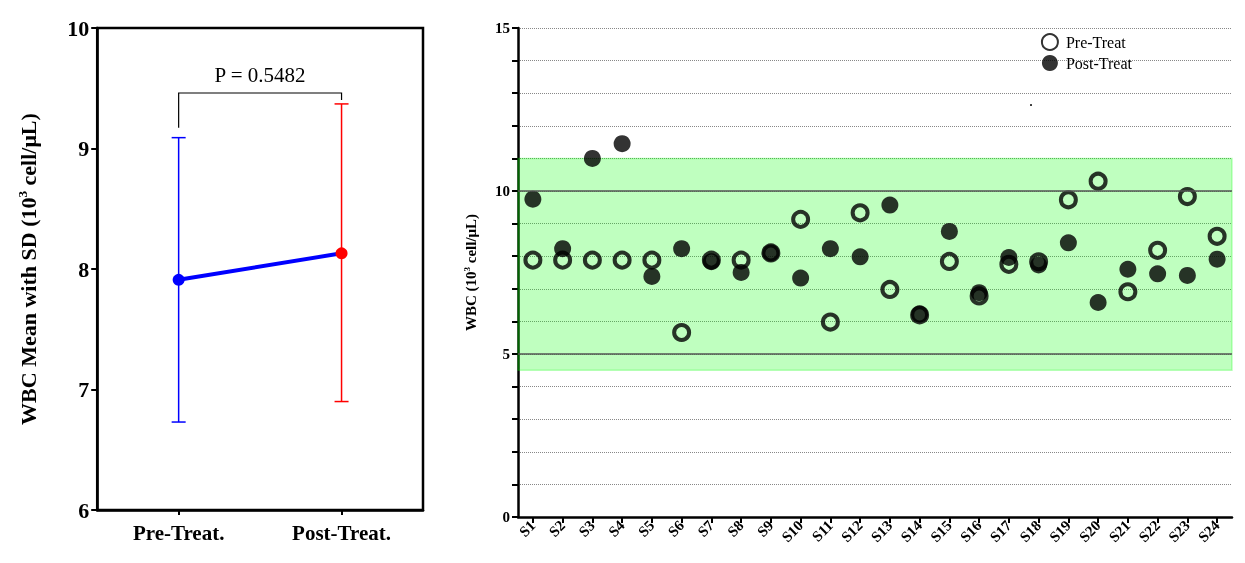 This screenshot has height=563, width=1245. Describe the element at coordinates (1119, 531) in the screenshot. I see `x-tick-label: S21` at that location.